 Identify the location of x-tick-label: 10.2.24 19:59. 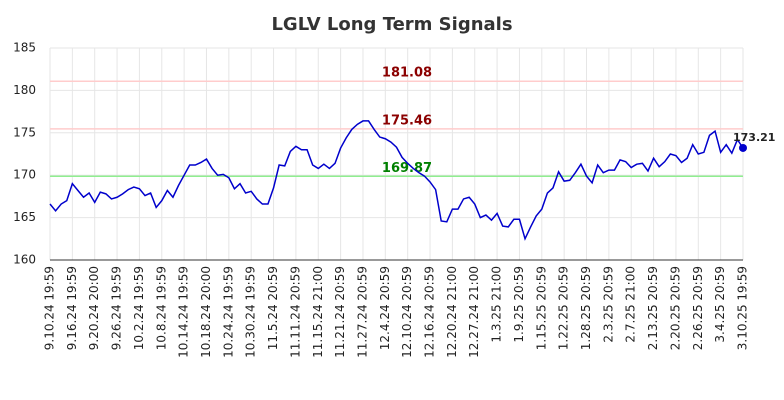
(139, 308).